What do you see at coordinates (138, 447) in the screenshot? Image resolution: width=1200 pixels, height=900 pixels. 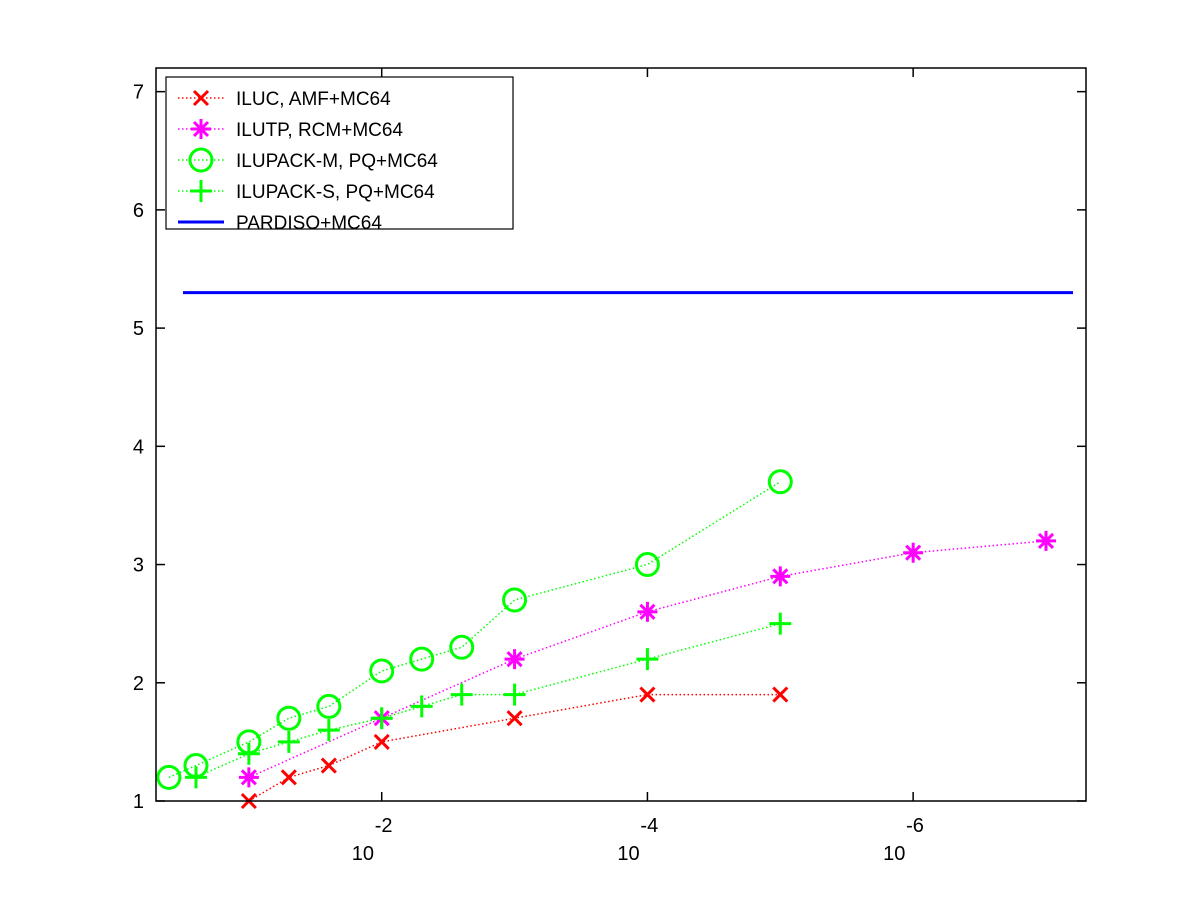 I see `y-tick-label-4: 4` at bounding box center [138, 447].